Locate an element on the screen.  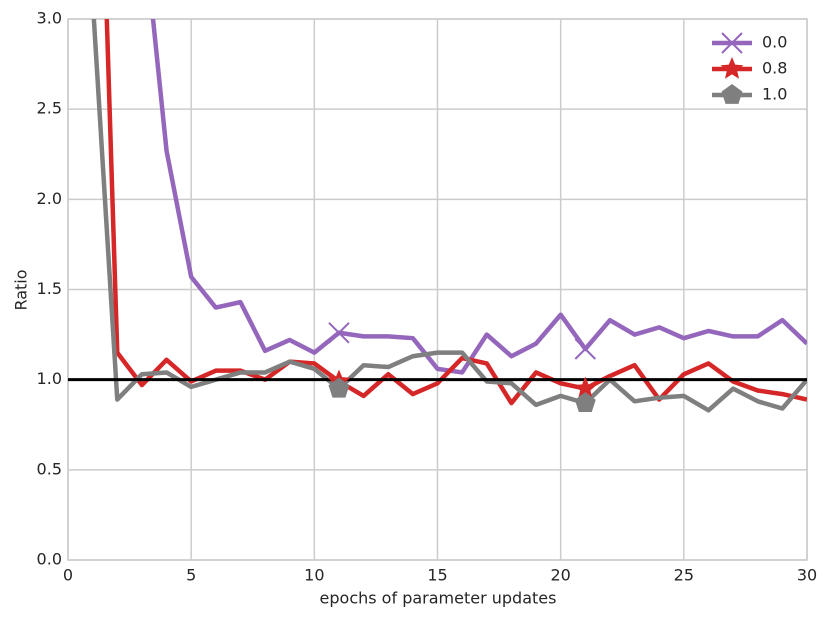
legend-entry: 0.8 is located at coordinates (749, 68).